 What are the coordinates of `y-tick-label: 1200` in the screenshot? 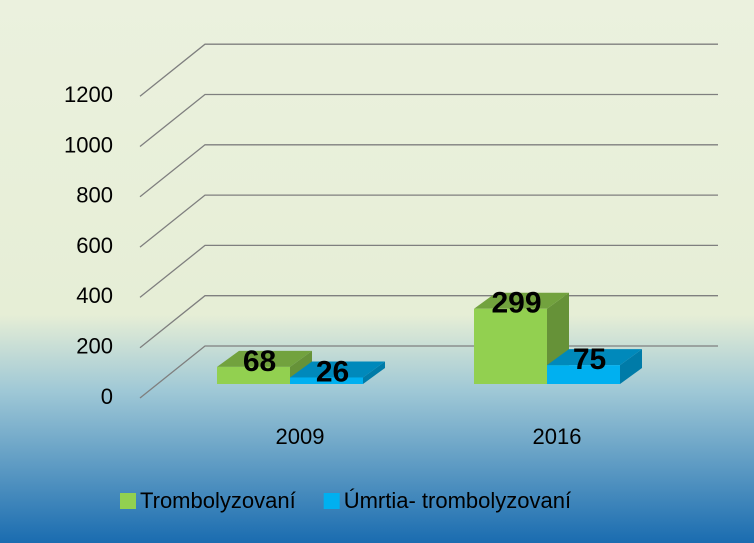 It's located at (88, 94).